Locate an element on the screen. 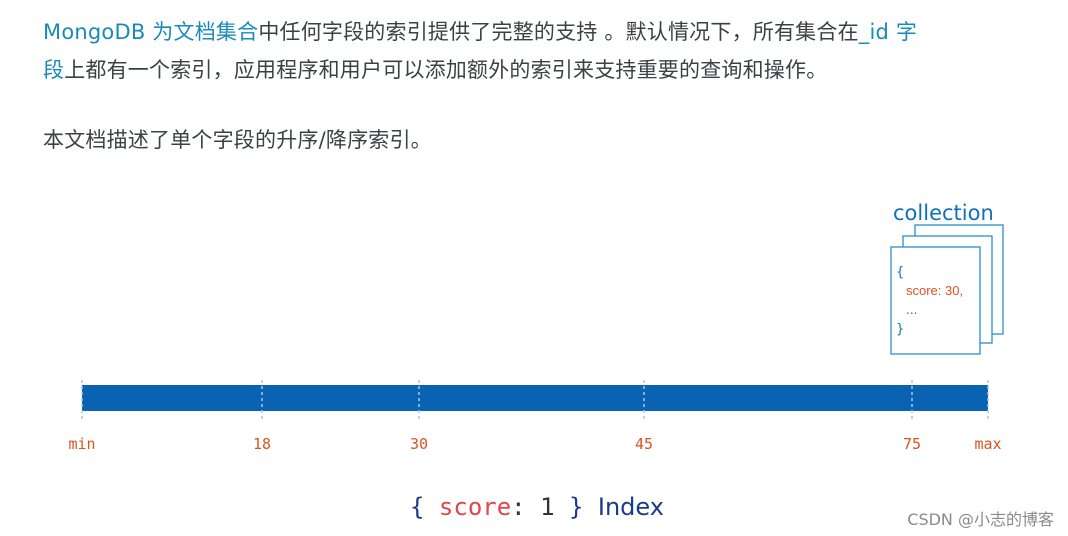  tick-label: 75 is located at coordinates (912, 444).